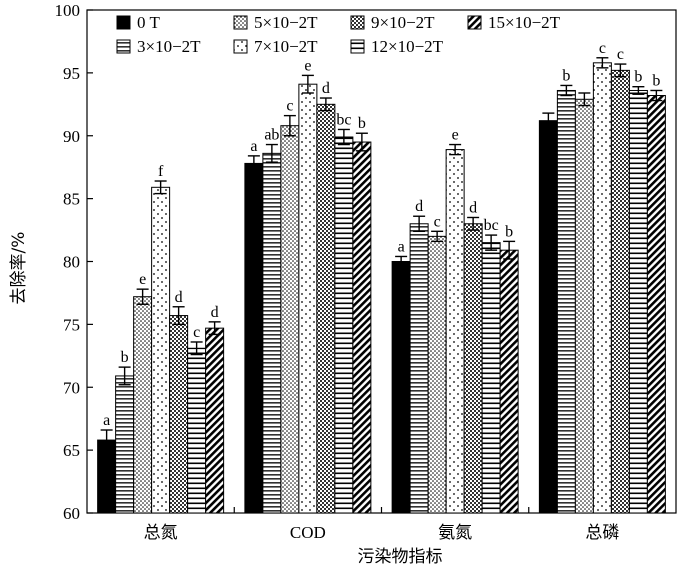  What do you see at coordinates (161, 533) in the screenshot?
I see `x-tick-label: 总氮` at bounding box center [161, 533].